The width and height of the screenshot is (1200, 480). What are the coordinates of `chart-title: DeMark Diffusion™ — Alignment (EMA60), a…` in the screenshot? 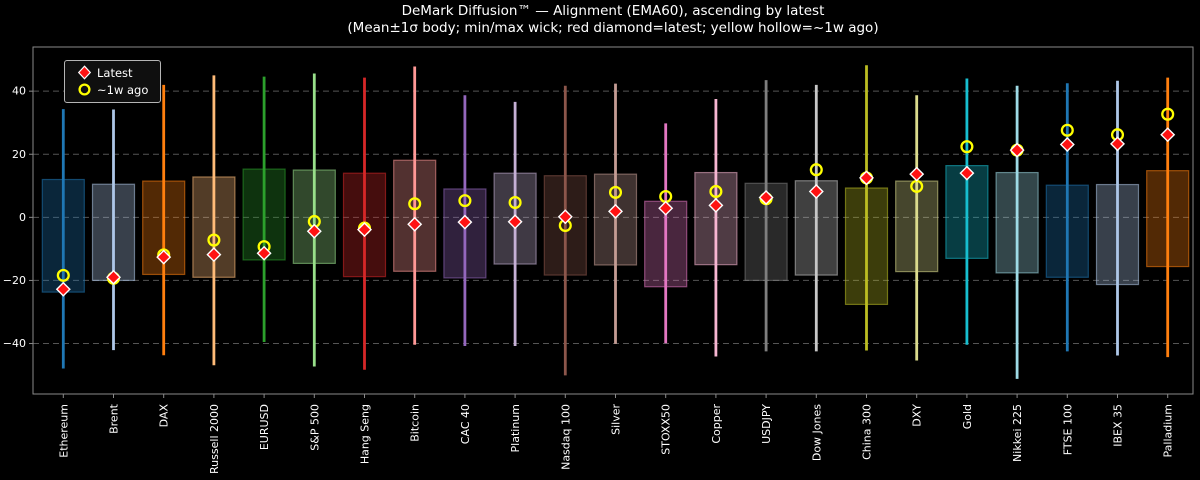 It's located at (613, 11).